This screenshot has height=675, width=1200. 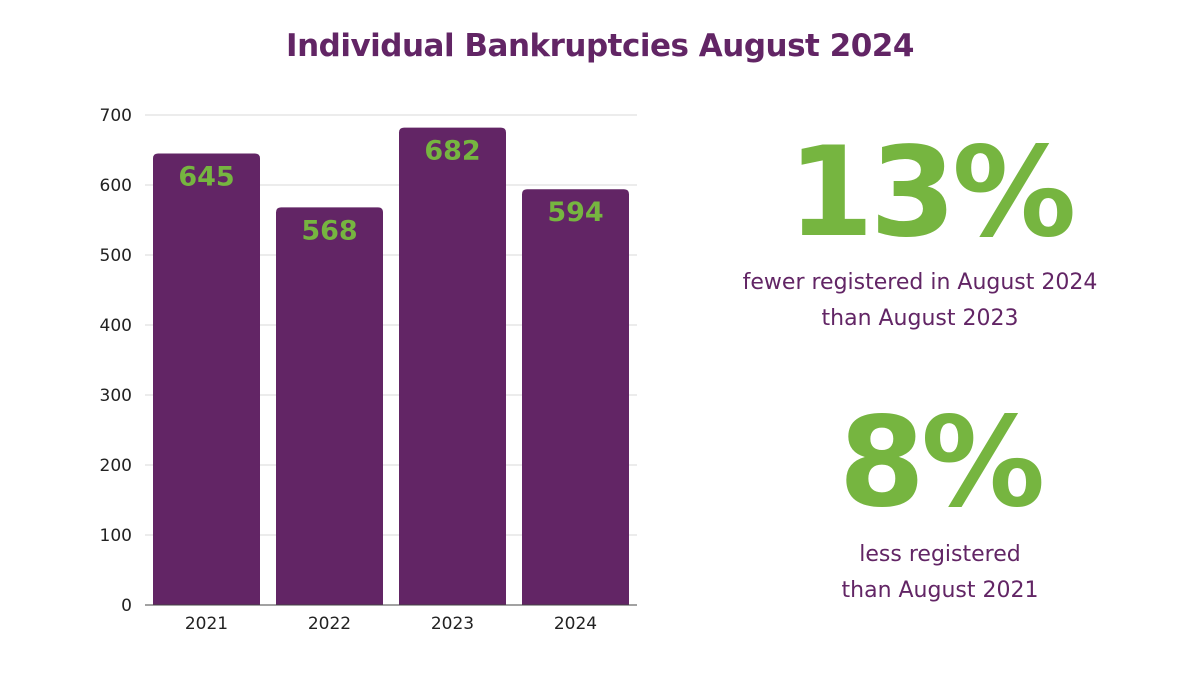 I want to click on stat-secondary-caption-line-2: than August 2021, so click(x=940, y=590).